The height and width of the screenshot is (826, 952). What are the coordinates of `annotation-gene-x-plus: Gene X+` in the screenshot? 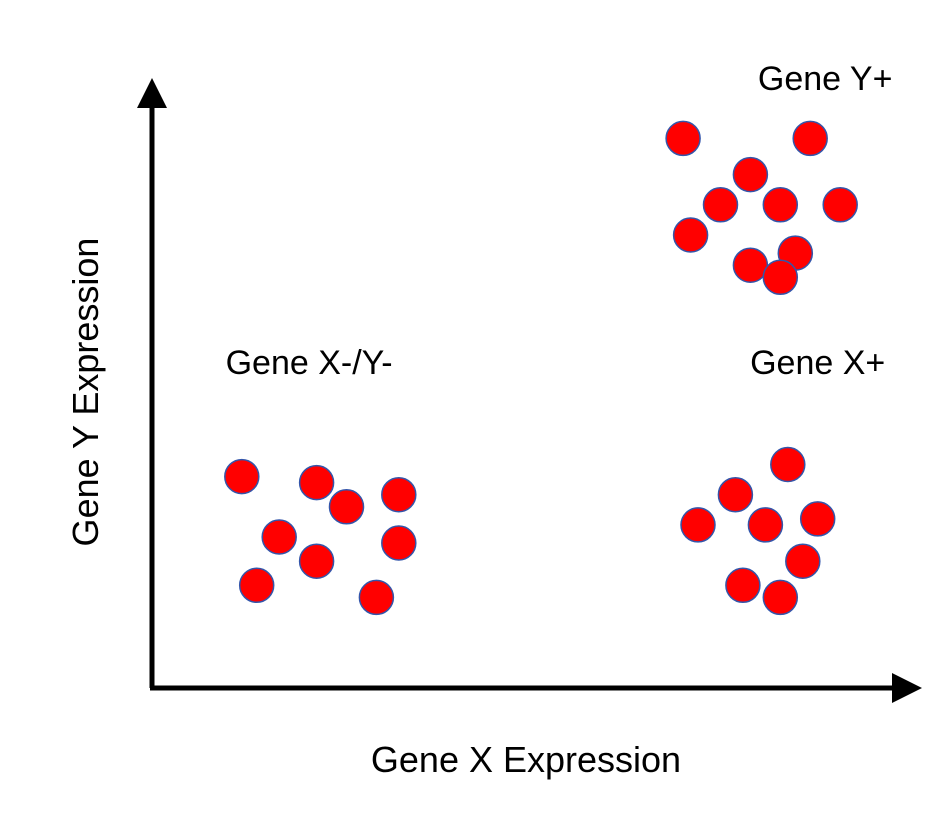 It's located at (817, 363).